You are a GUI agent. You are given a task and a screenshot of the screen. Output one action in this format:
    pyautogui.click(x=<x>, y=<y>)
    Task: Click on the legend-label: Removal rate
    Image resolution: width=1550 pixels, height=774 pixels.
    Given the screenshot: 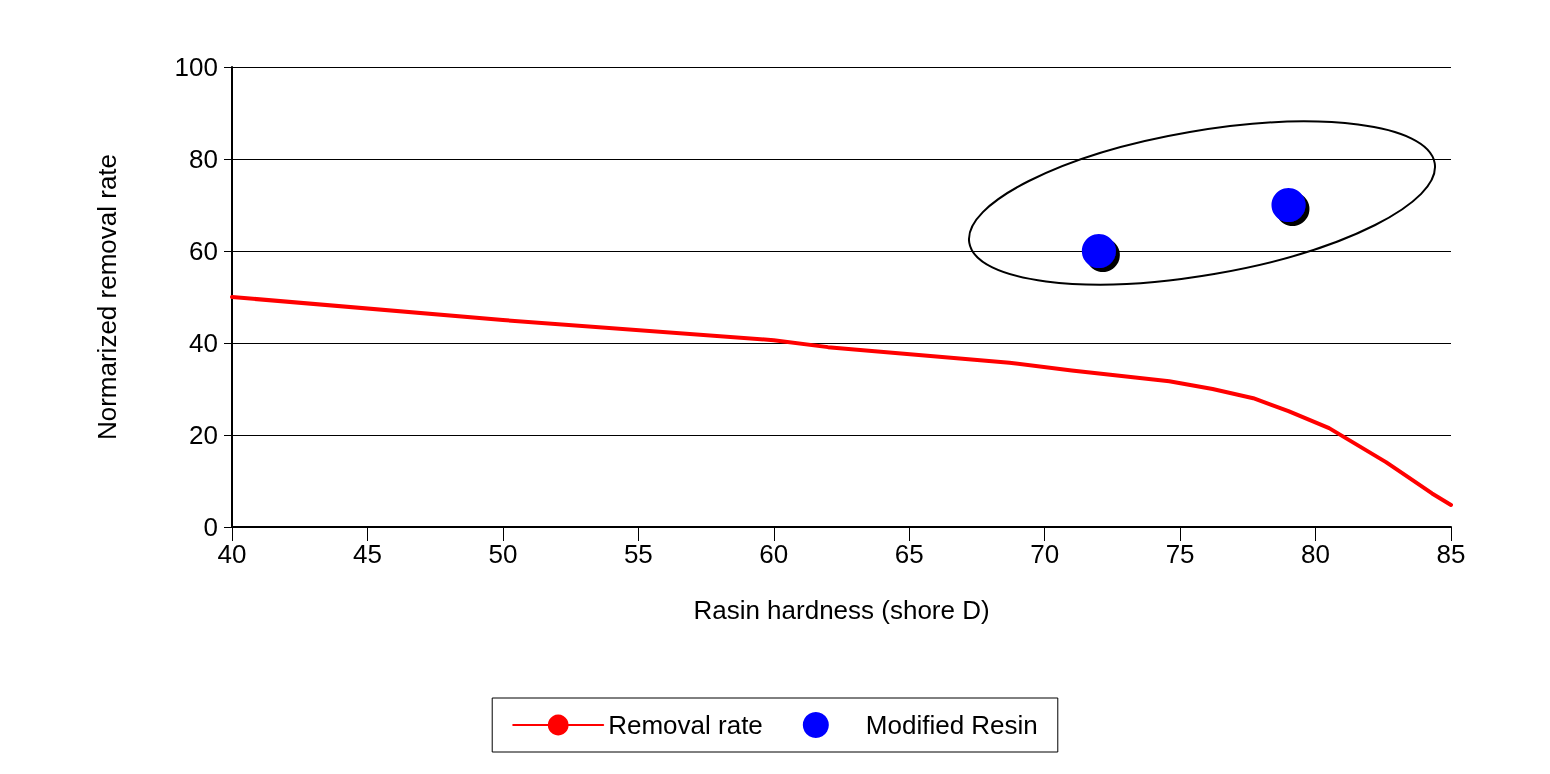 What is the action you would take?
    pyautogui.click(x=685, y=725)
    